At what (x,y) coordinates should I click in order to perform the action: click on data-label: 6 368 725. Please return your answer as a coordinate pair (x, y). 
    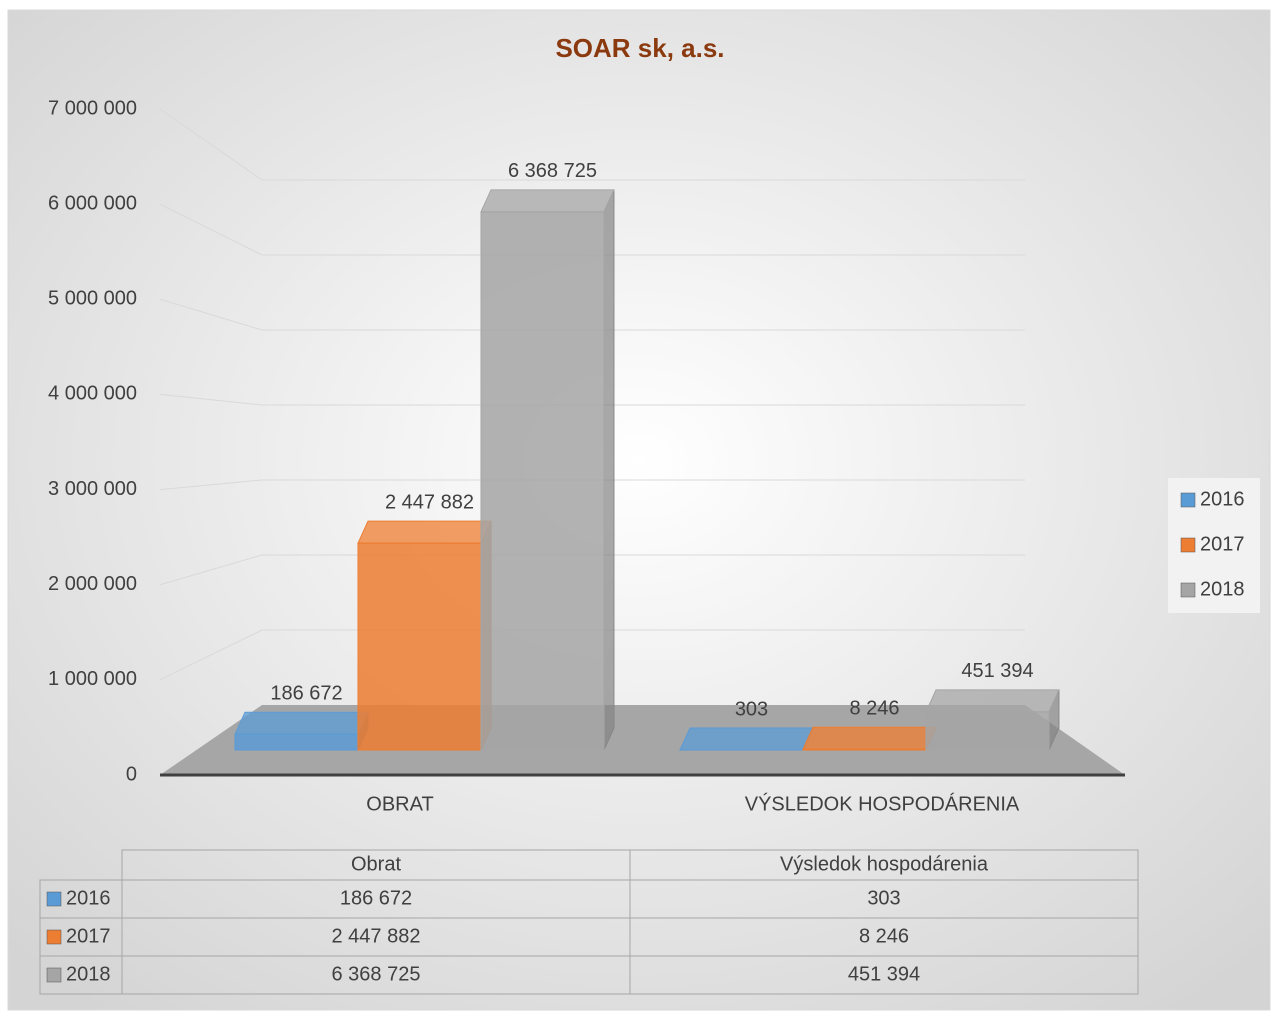
    Looking at the image, I should click on (552, 171).